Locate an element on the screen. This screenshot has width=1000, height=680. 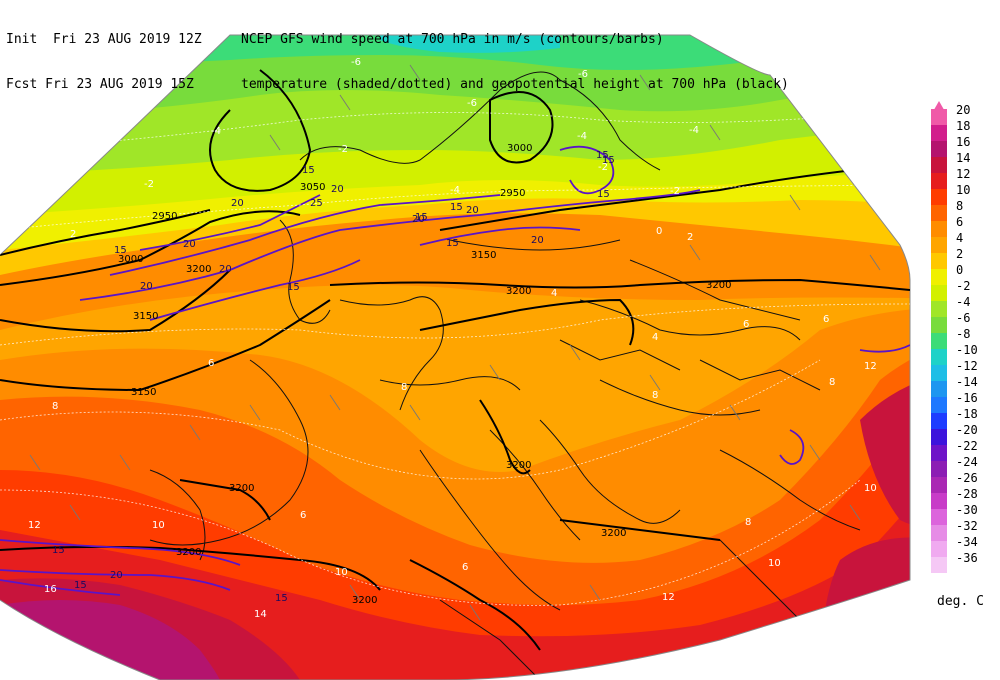
colorbar-tick-label: 10 is located at coordinates (963, 190).